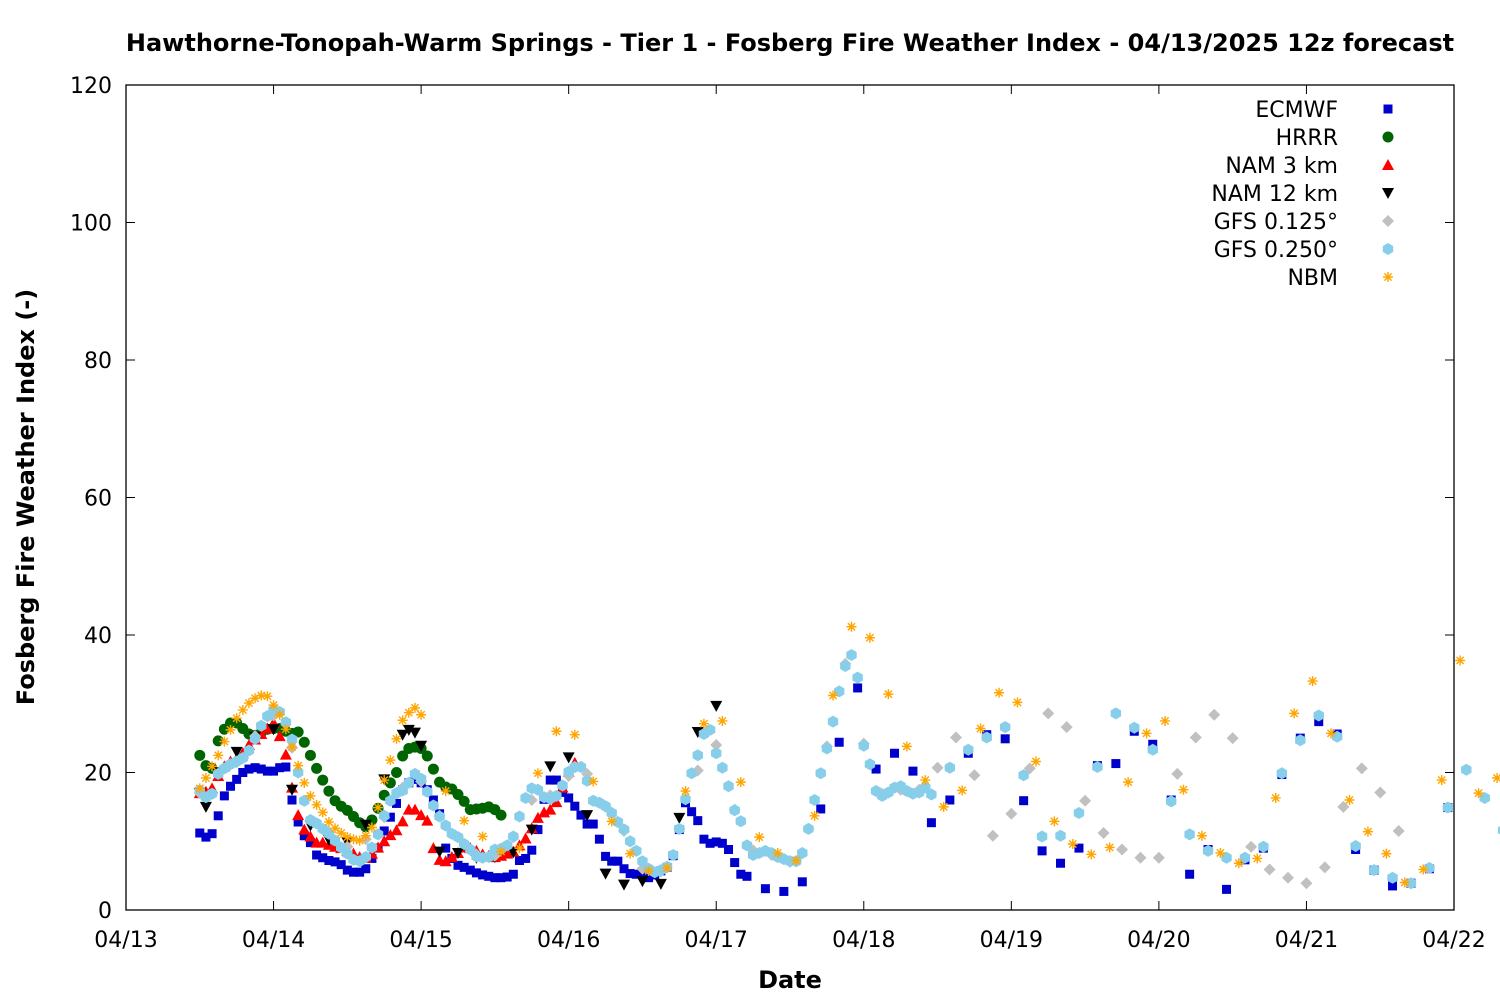  What do you see at coordinates (1312, 278) in the screenshot?
I see `legend-label: NBM` at bounding box center [1312, 278].